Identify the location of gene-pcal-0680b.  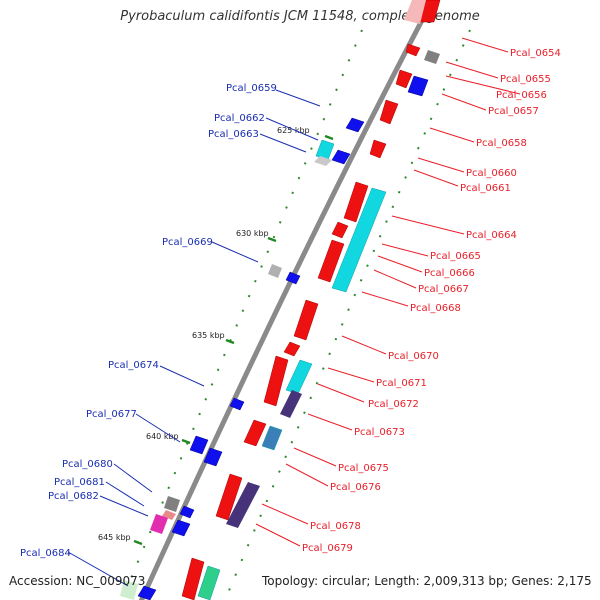
(187, 512).